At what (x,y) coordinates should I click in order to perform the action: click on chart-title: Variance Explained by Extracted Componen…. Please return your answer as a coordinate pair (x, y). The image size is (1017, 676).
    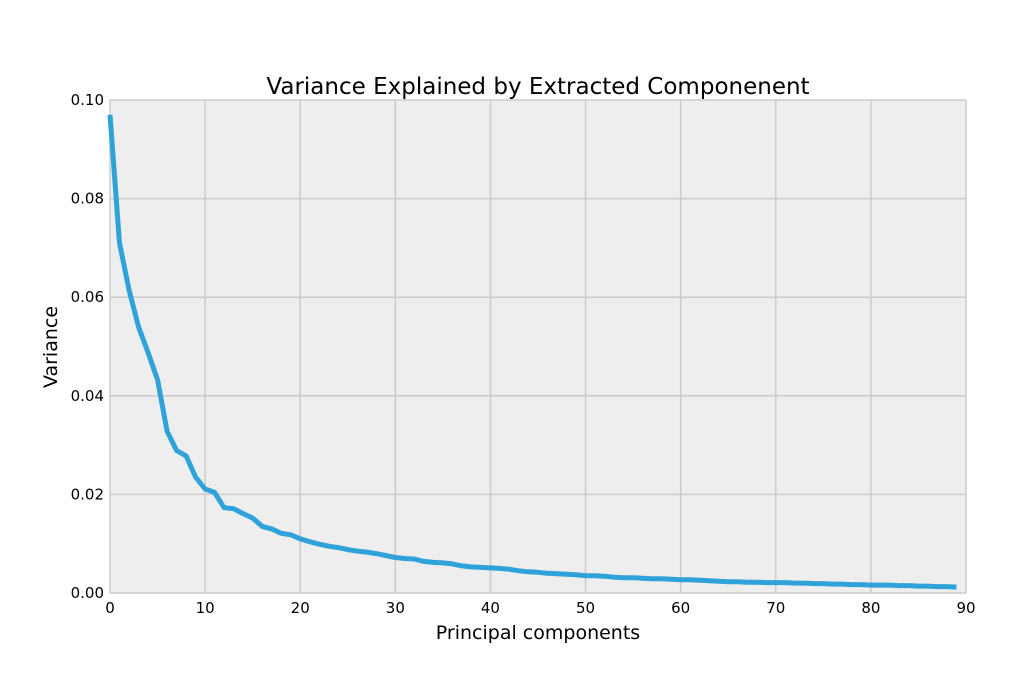
    Looking at the image, I should click on (537, 87).